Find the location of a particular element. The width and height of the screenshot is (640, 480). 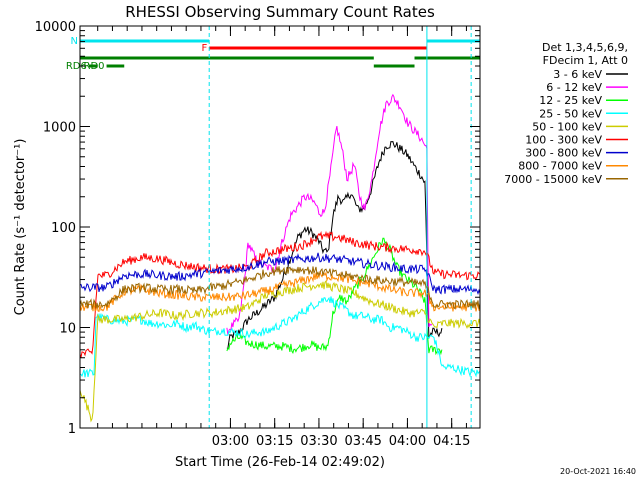

y-axis-label: Count Rate (s⁻¹ detector⁻¹) is located at coordinates (20, 227).